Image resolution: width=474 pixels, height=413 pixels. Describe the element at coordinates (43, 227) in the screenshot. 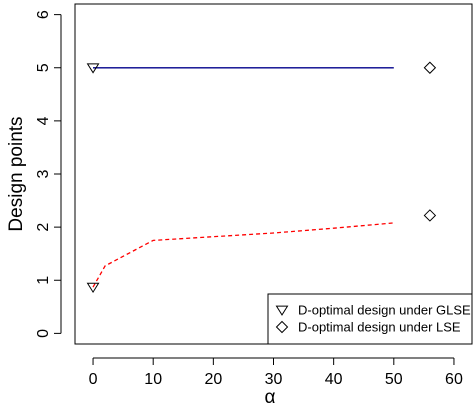

I see `y-tick-label: 2` at that location.